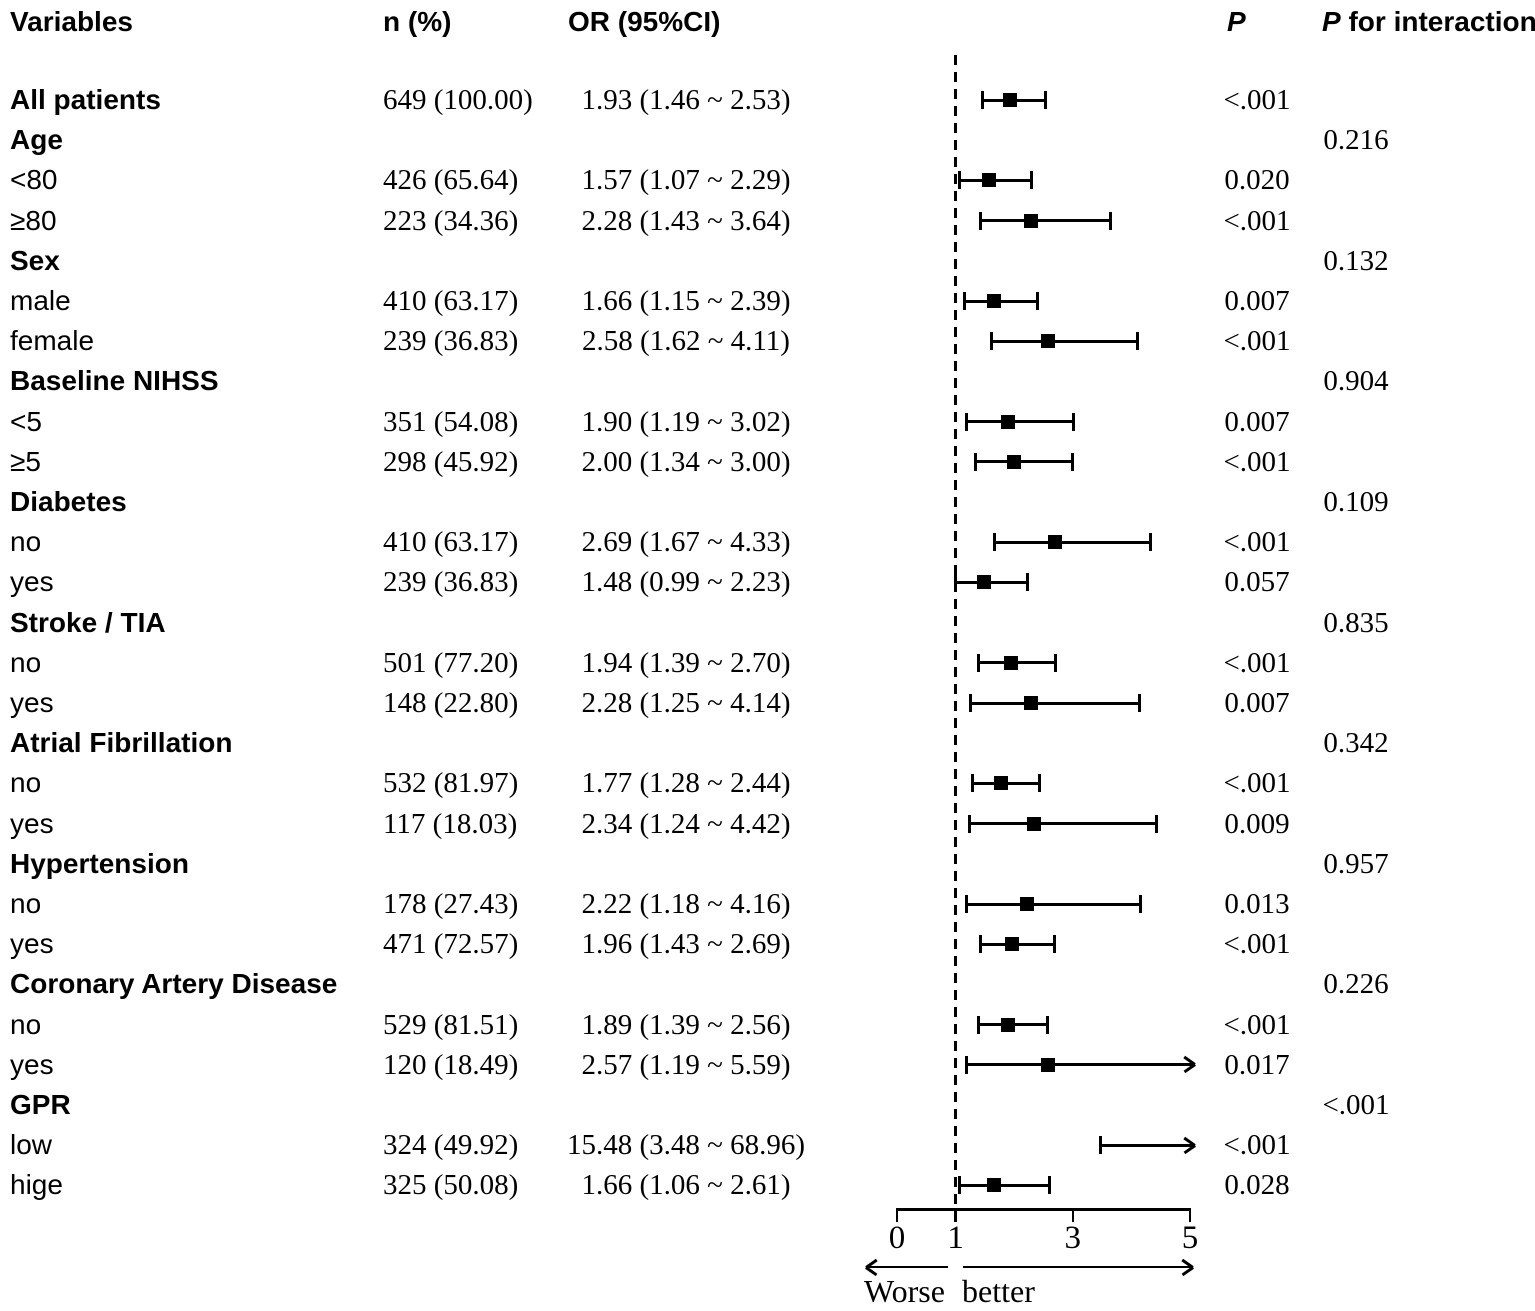 The image size is (1535, 1311). What do you see at coordinates (1257, 180) in the screenshot?
I see `row-p-value: 0.020` at bounding box center [1257, 180].